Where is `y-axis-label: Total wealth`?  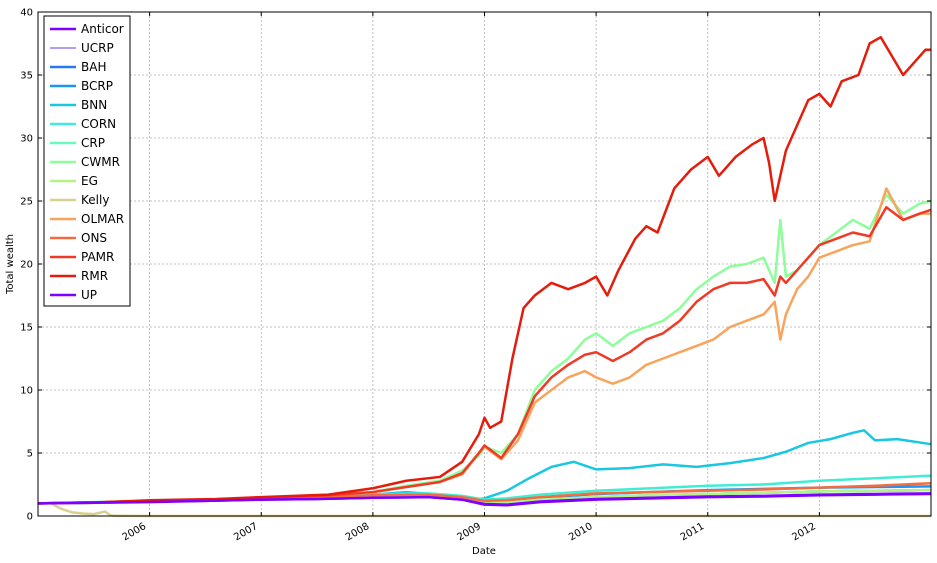
y-axis-label: Total wealth is located at coordinates (10, 264).